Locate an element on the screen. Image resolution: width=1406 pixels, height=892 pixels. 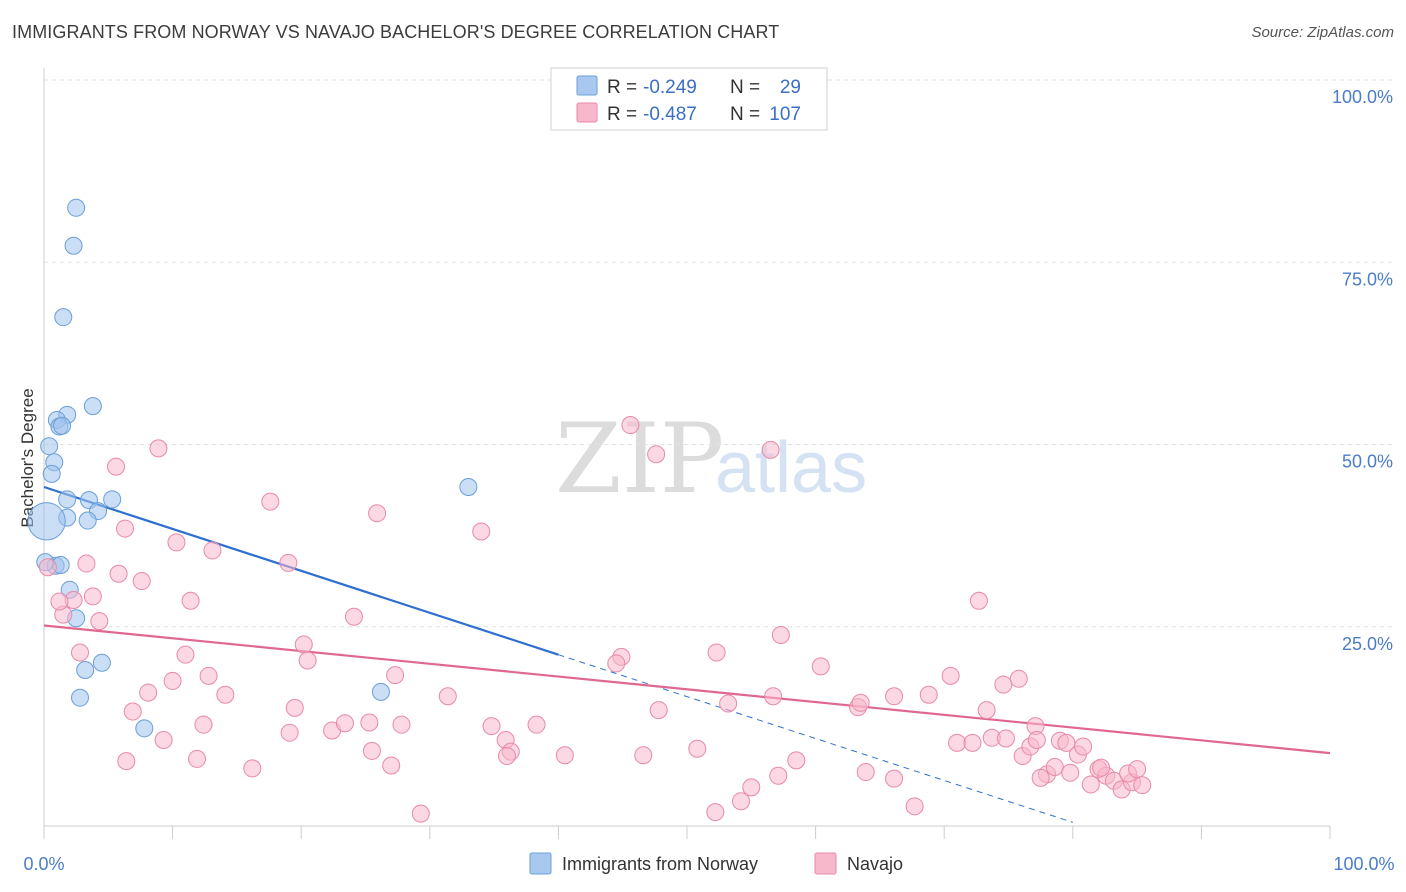
y-tick-label: 25.0% is located at coordinates (1367, 644).